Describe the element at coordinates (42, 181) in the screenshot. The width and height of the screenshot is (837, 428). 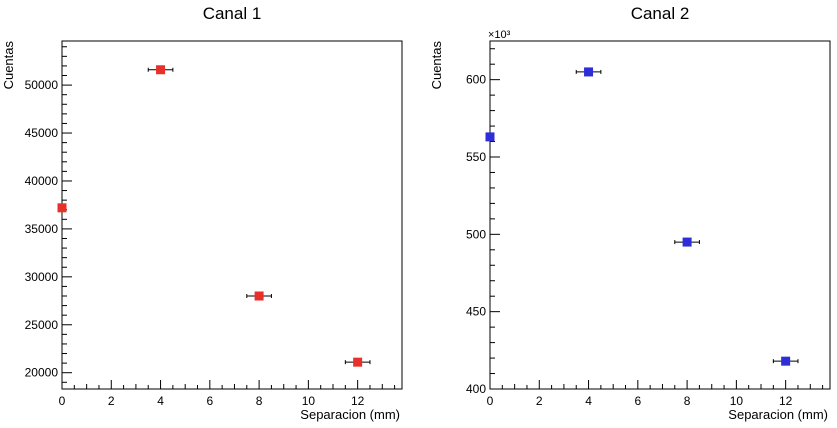
I see `y-tick-label: 40000` at that location.